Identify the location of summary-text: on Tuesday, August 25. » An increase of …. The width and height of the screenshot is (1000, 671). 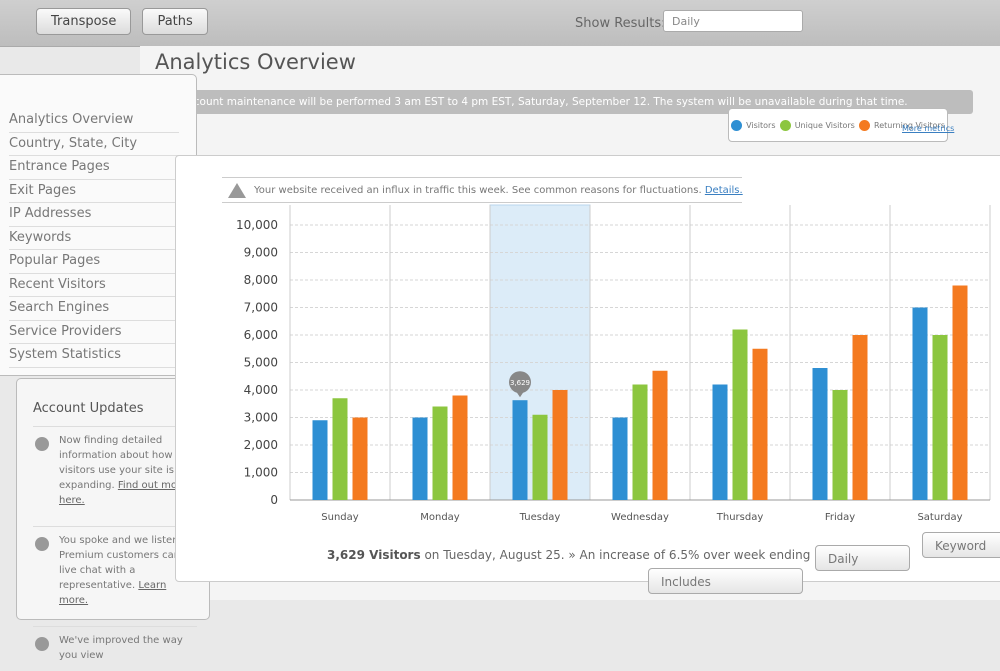
(634, 555).